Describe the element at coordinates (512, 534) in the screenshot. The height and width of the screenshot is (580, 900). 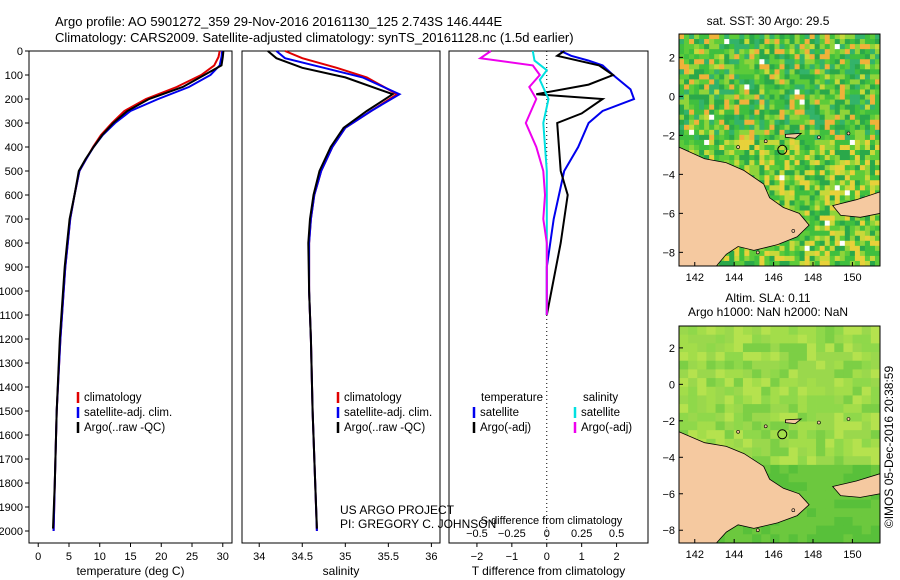
I see `s-tick-label: −0.25` at that location.